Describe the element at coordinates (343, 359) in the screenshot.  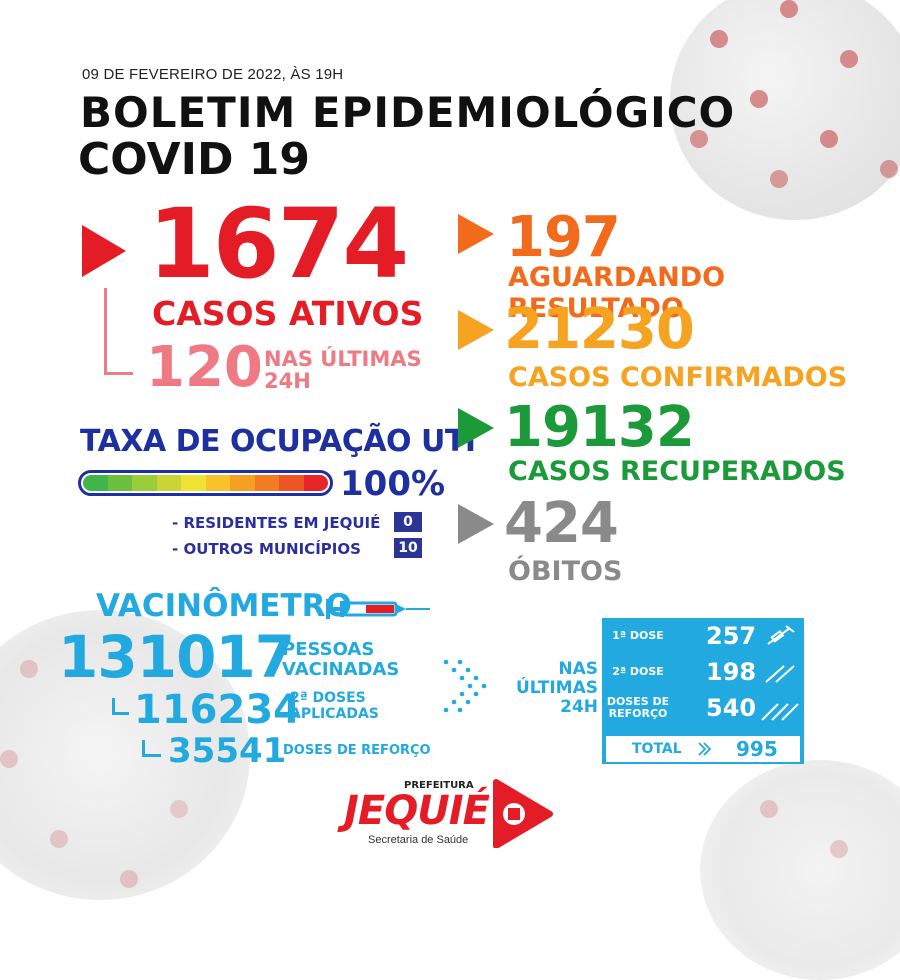
I see `active-last24-label-line1: NAS ÚLTIMAS` at that location.